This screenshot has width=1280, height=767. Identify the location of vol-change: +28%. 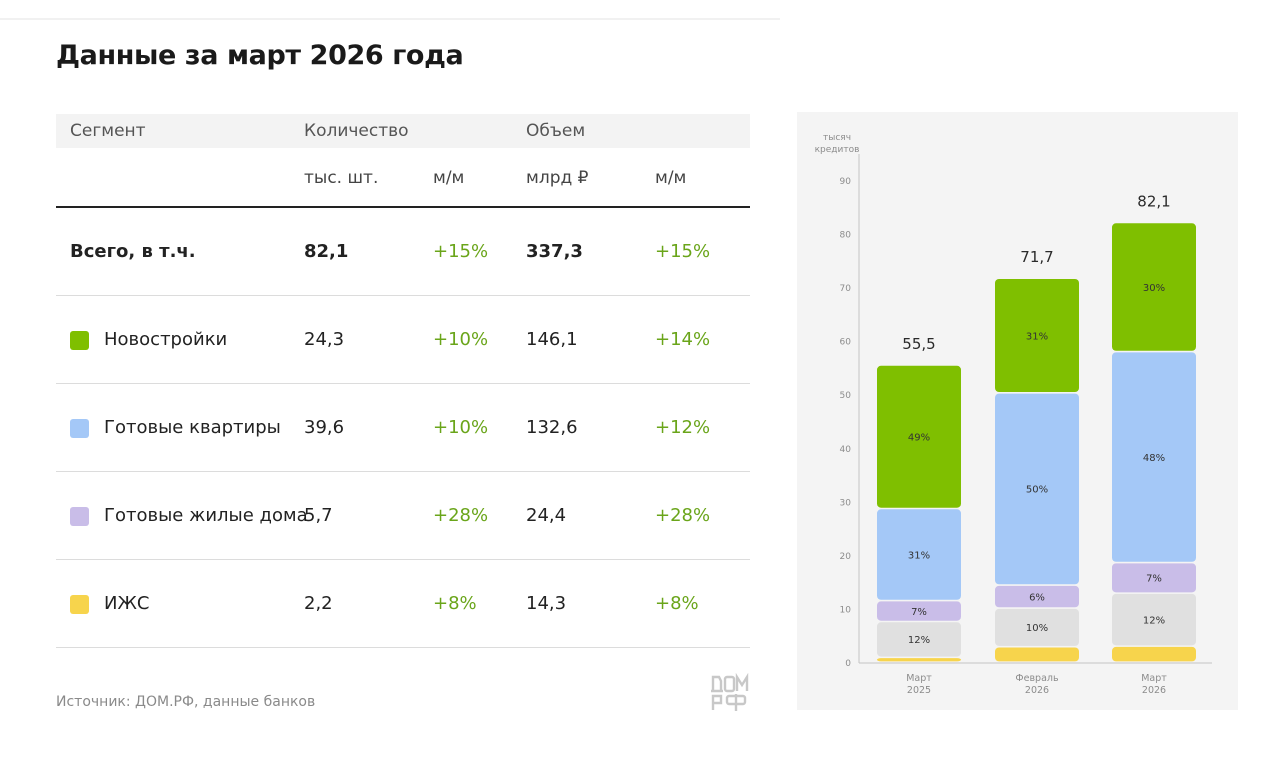
(683, 515).